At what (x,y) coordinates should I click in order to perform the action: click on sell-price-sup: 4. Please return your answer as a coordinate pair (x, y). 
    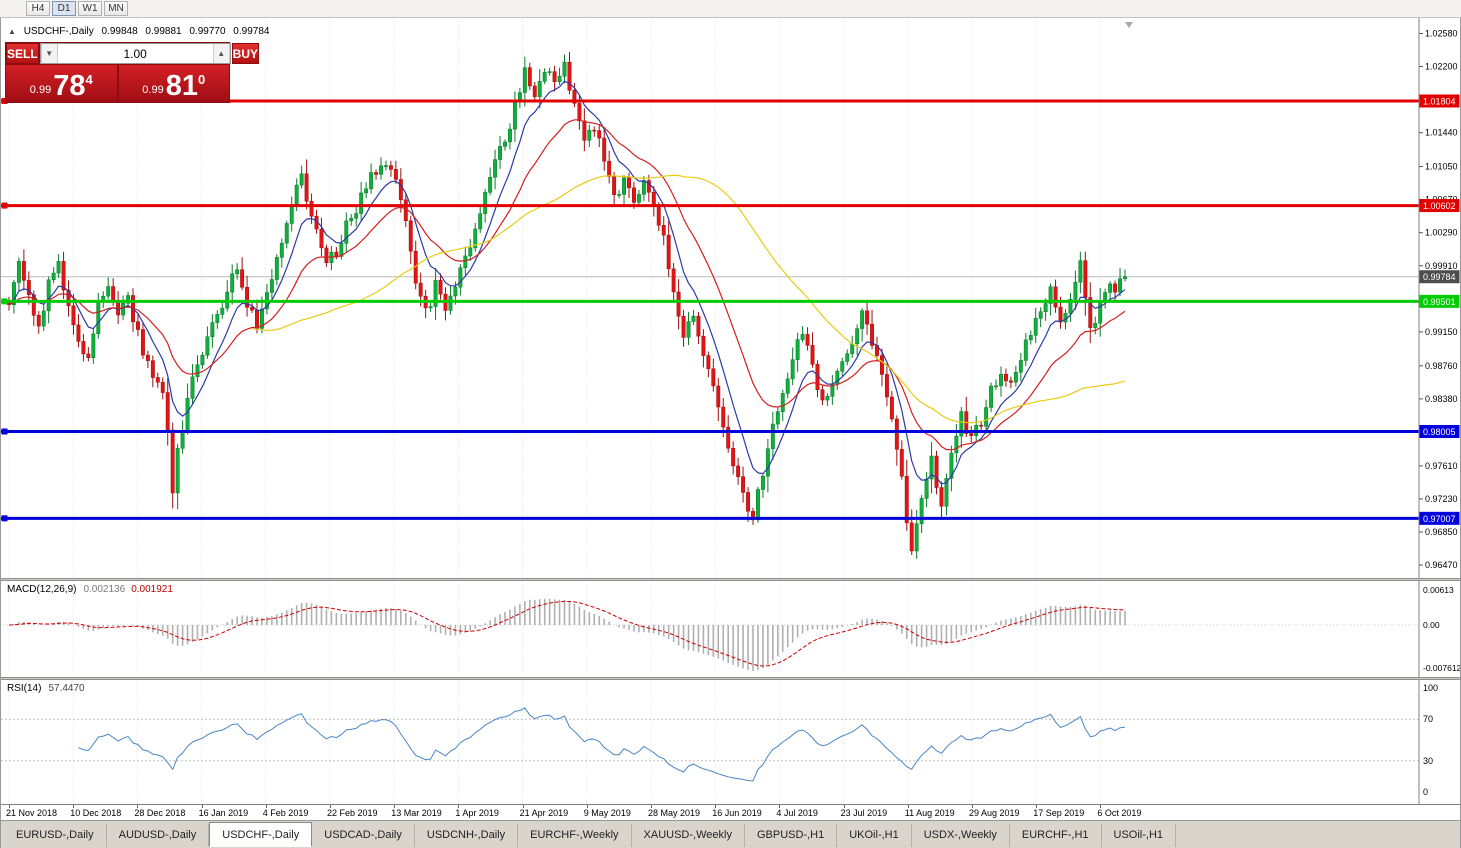
    Looking at the image, I should click on (89, 79).